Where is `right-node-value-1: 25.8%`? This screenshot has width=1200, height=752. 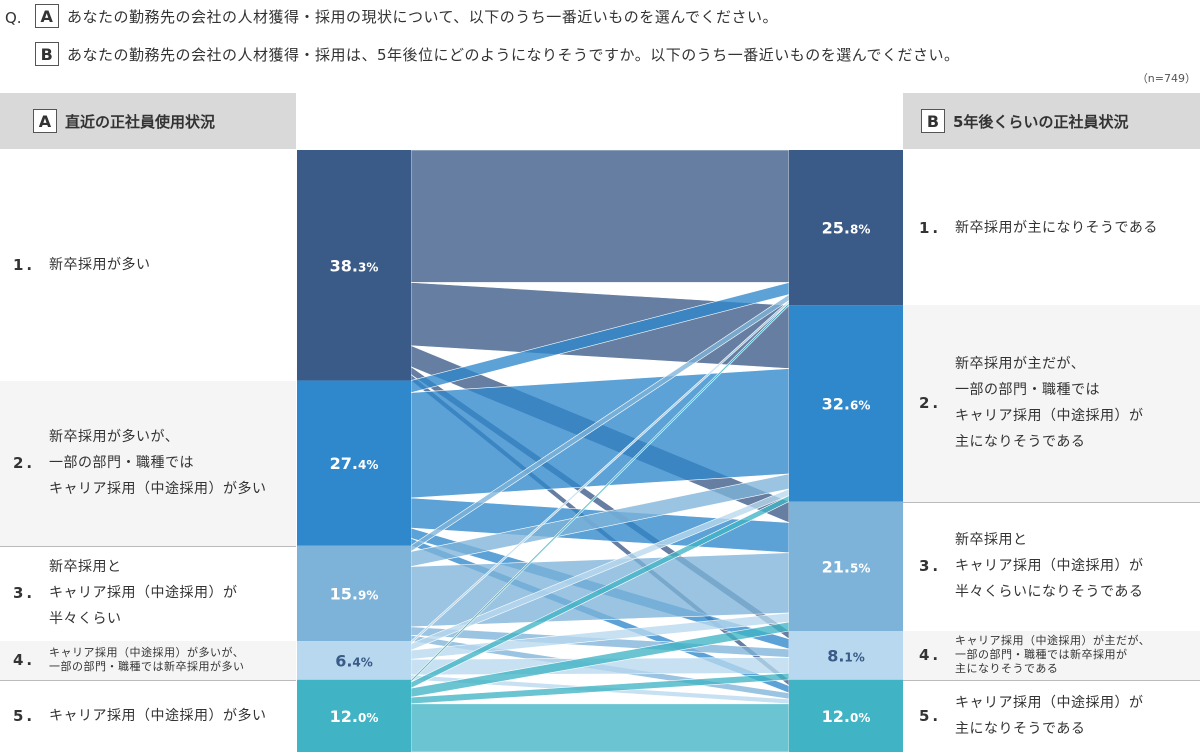
right-node-value-1: 25.8% is located at coordinates (846, 228).